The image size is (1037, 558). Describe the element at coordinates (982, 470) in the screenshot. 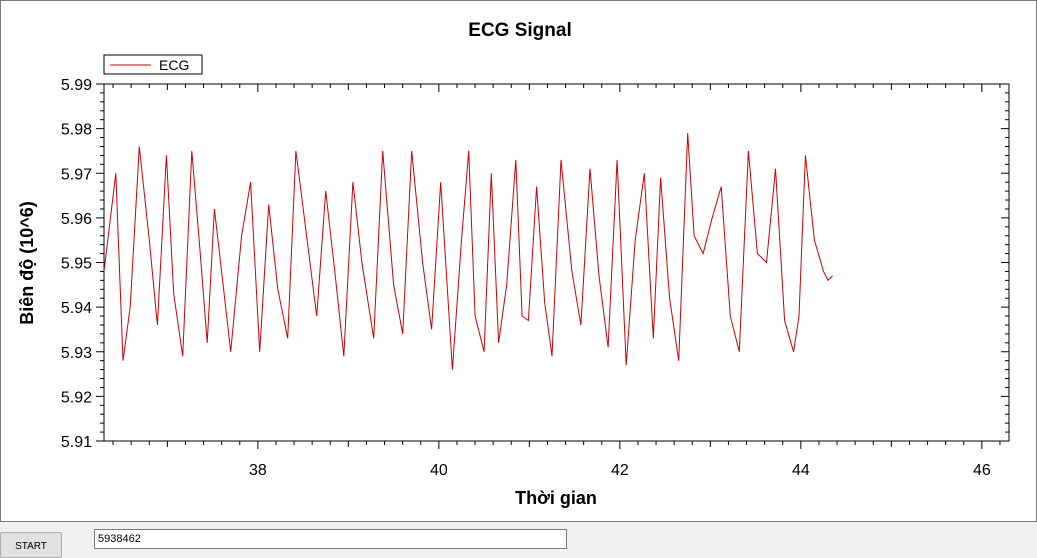

I see `x-tick-label: 46` at that location.